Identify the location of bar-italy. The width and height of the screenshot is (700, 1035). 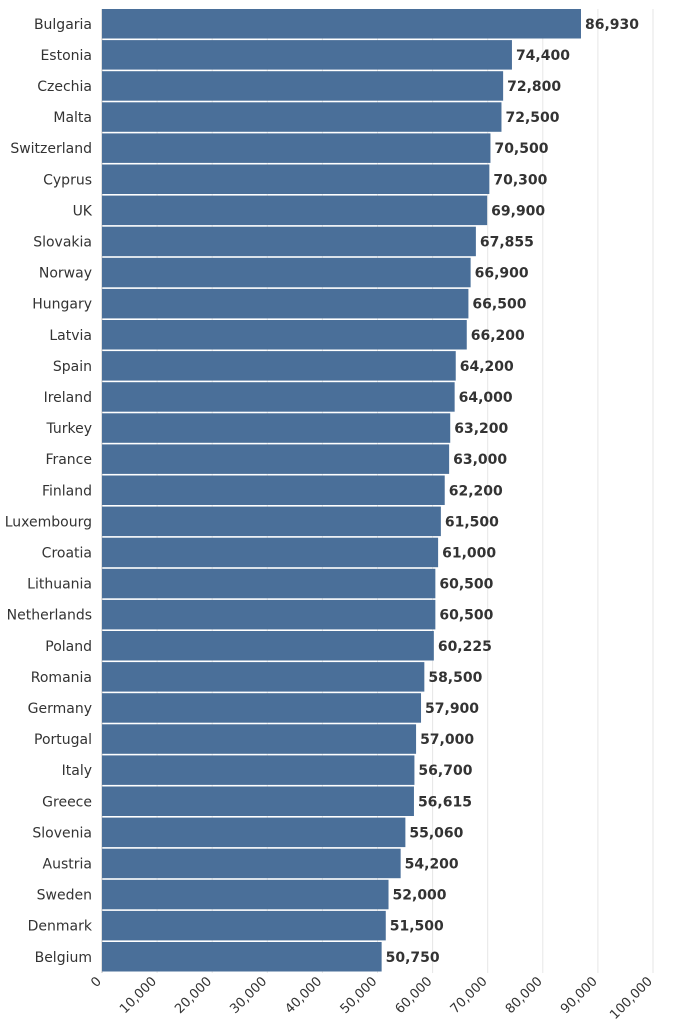
(258, 770).